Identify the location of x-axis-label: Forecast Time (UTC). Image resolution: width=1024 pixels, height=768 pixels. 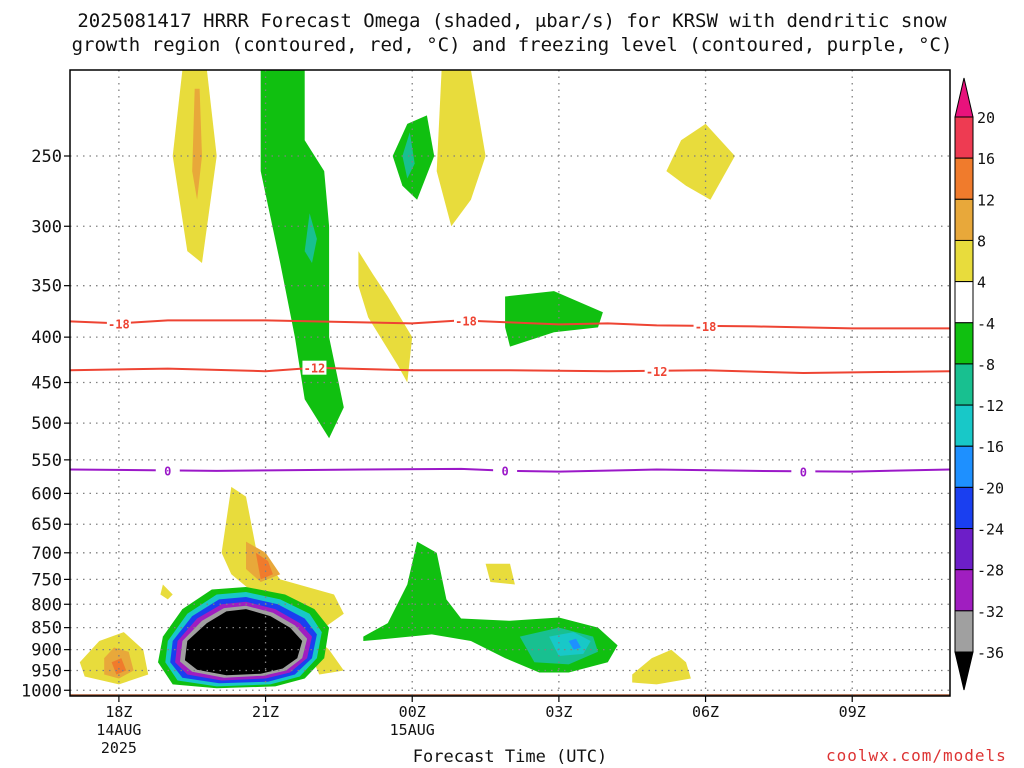
(510, 757).